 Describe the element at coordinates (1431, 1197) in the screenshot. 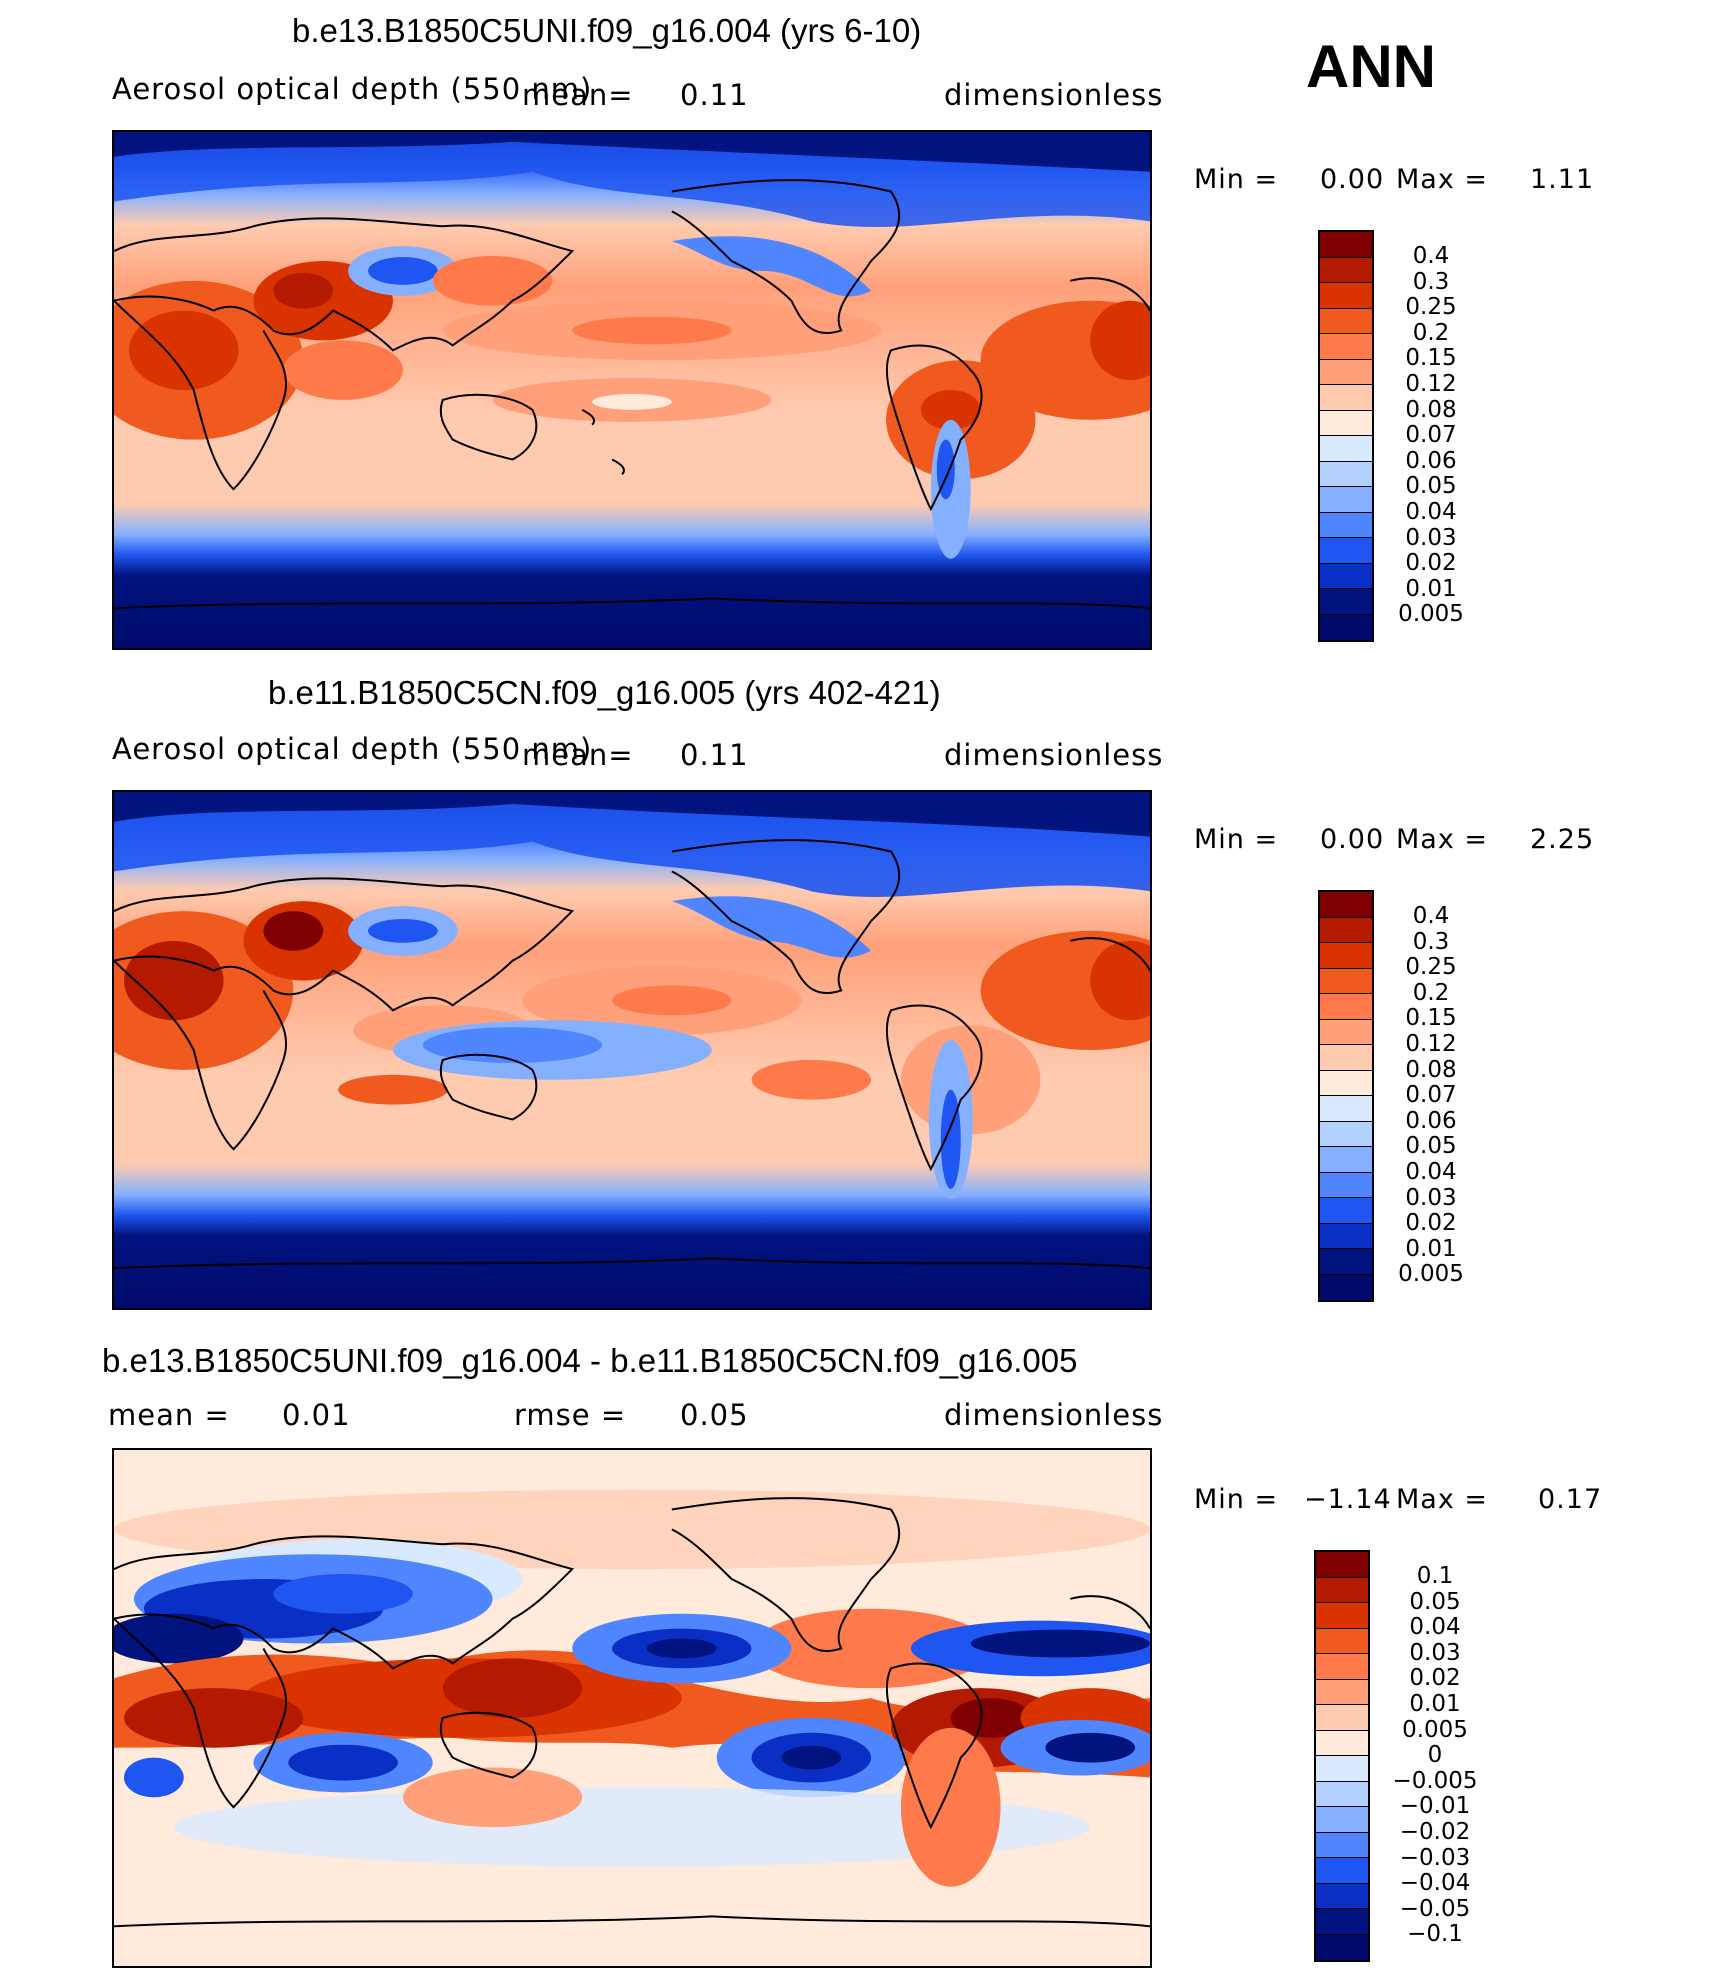

I see `colorbar-tick-label: 0.03` at that location.